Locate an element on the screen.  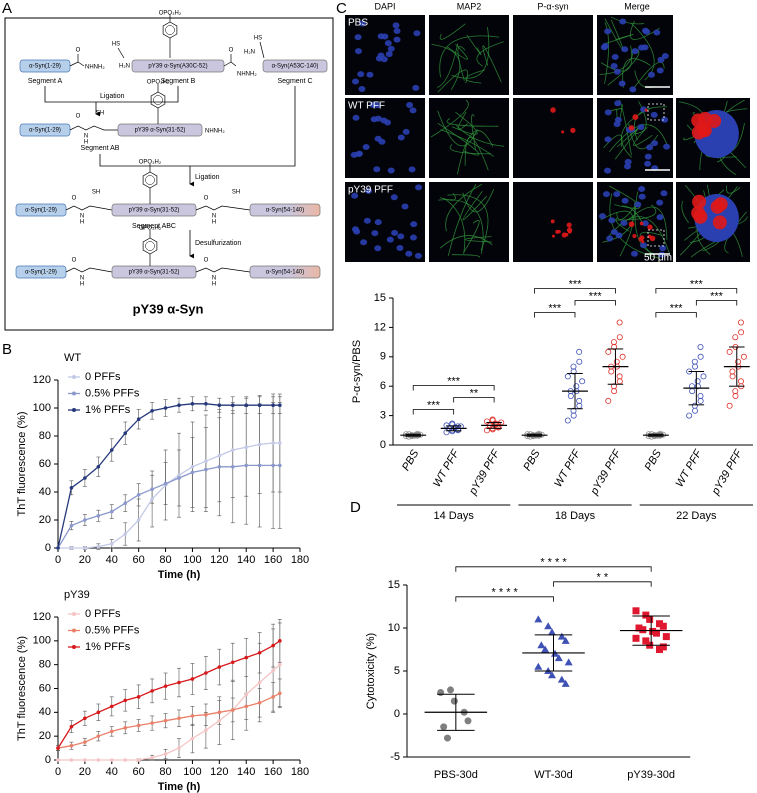
y-tick-label: 40 is located at coordinates (45, 712).